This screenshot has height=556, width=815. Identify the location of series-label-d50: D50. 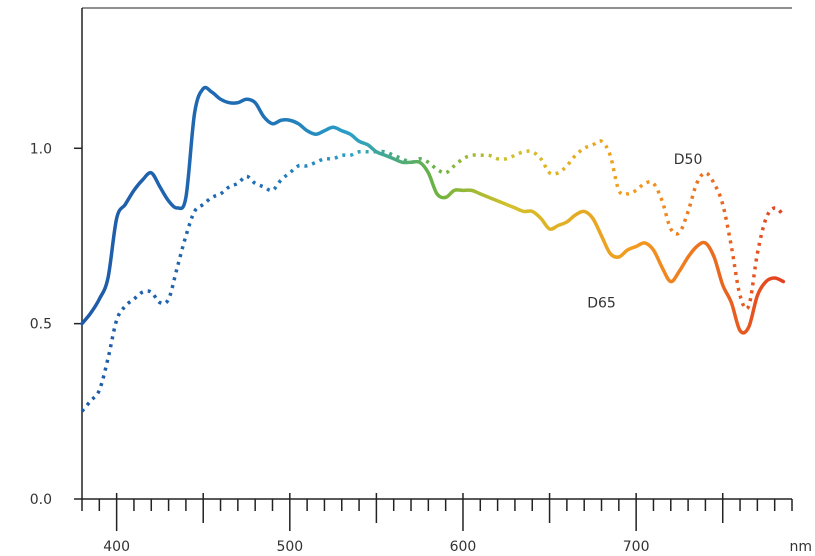
(688, 160).